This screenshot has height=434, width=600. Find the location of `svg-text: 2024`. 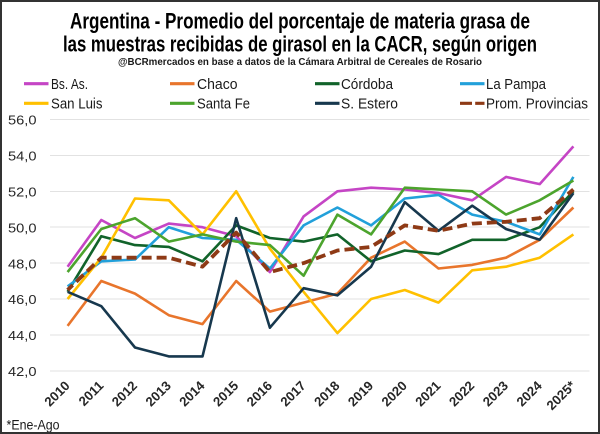

svg-text: 2024 is located at coordinates (529, 394).